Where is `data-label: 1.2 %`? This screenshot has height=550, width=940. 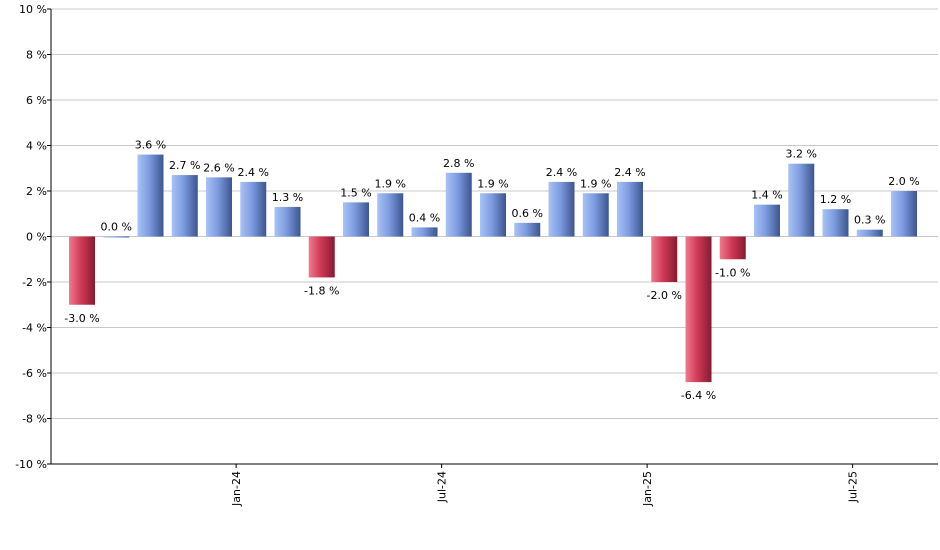 data-label: 1.2 % is located at coordinates (835, 199).